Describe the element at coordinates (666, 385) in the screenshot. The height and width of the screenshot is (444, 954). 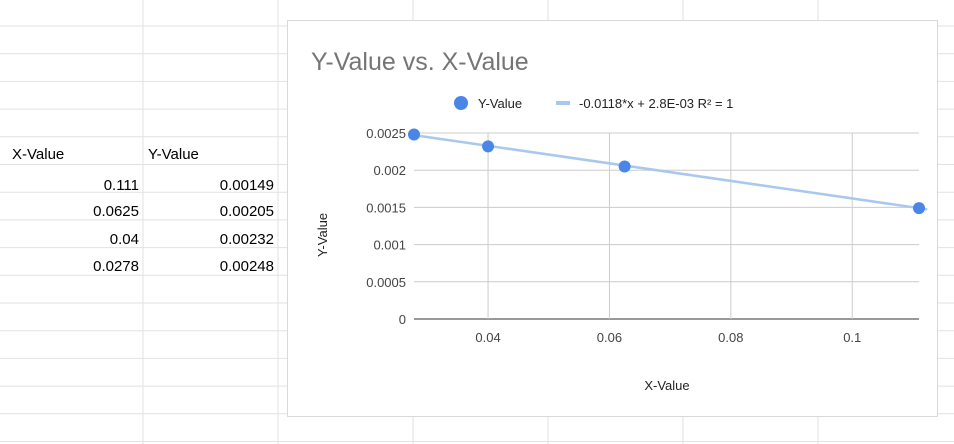
I see `x-axis-title: X-Value` at that location.